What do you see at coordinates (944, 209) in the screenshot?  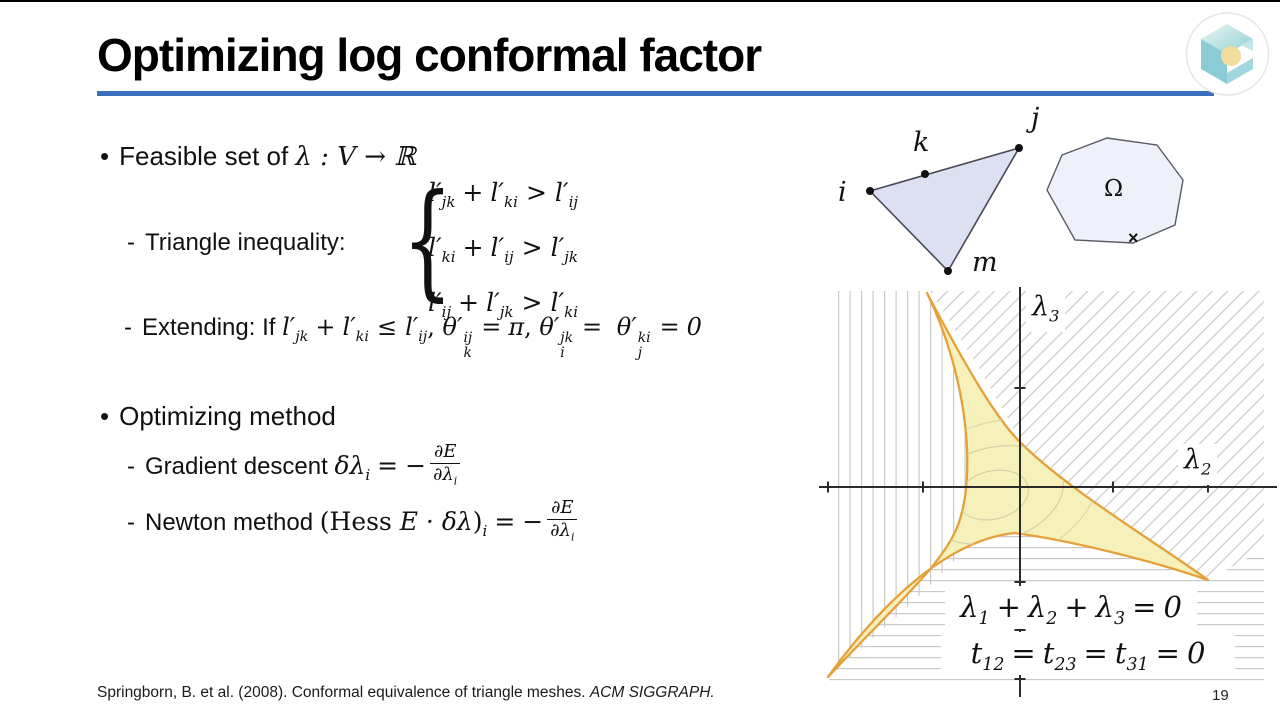 I see `triangle-ijm` at bounding box center [944, 209].